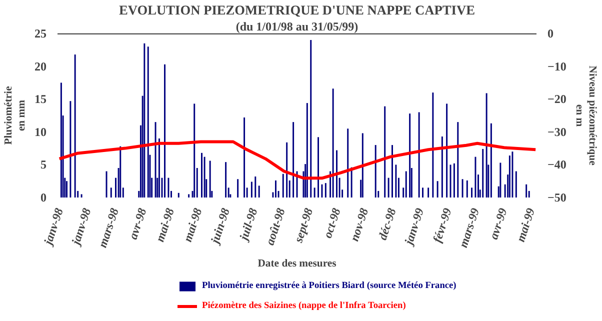  What do you see at coordinates (43, 197) in the screenshot?
I see `y-tick-label: 0` at bounding box center [43, 197].